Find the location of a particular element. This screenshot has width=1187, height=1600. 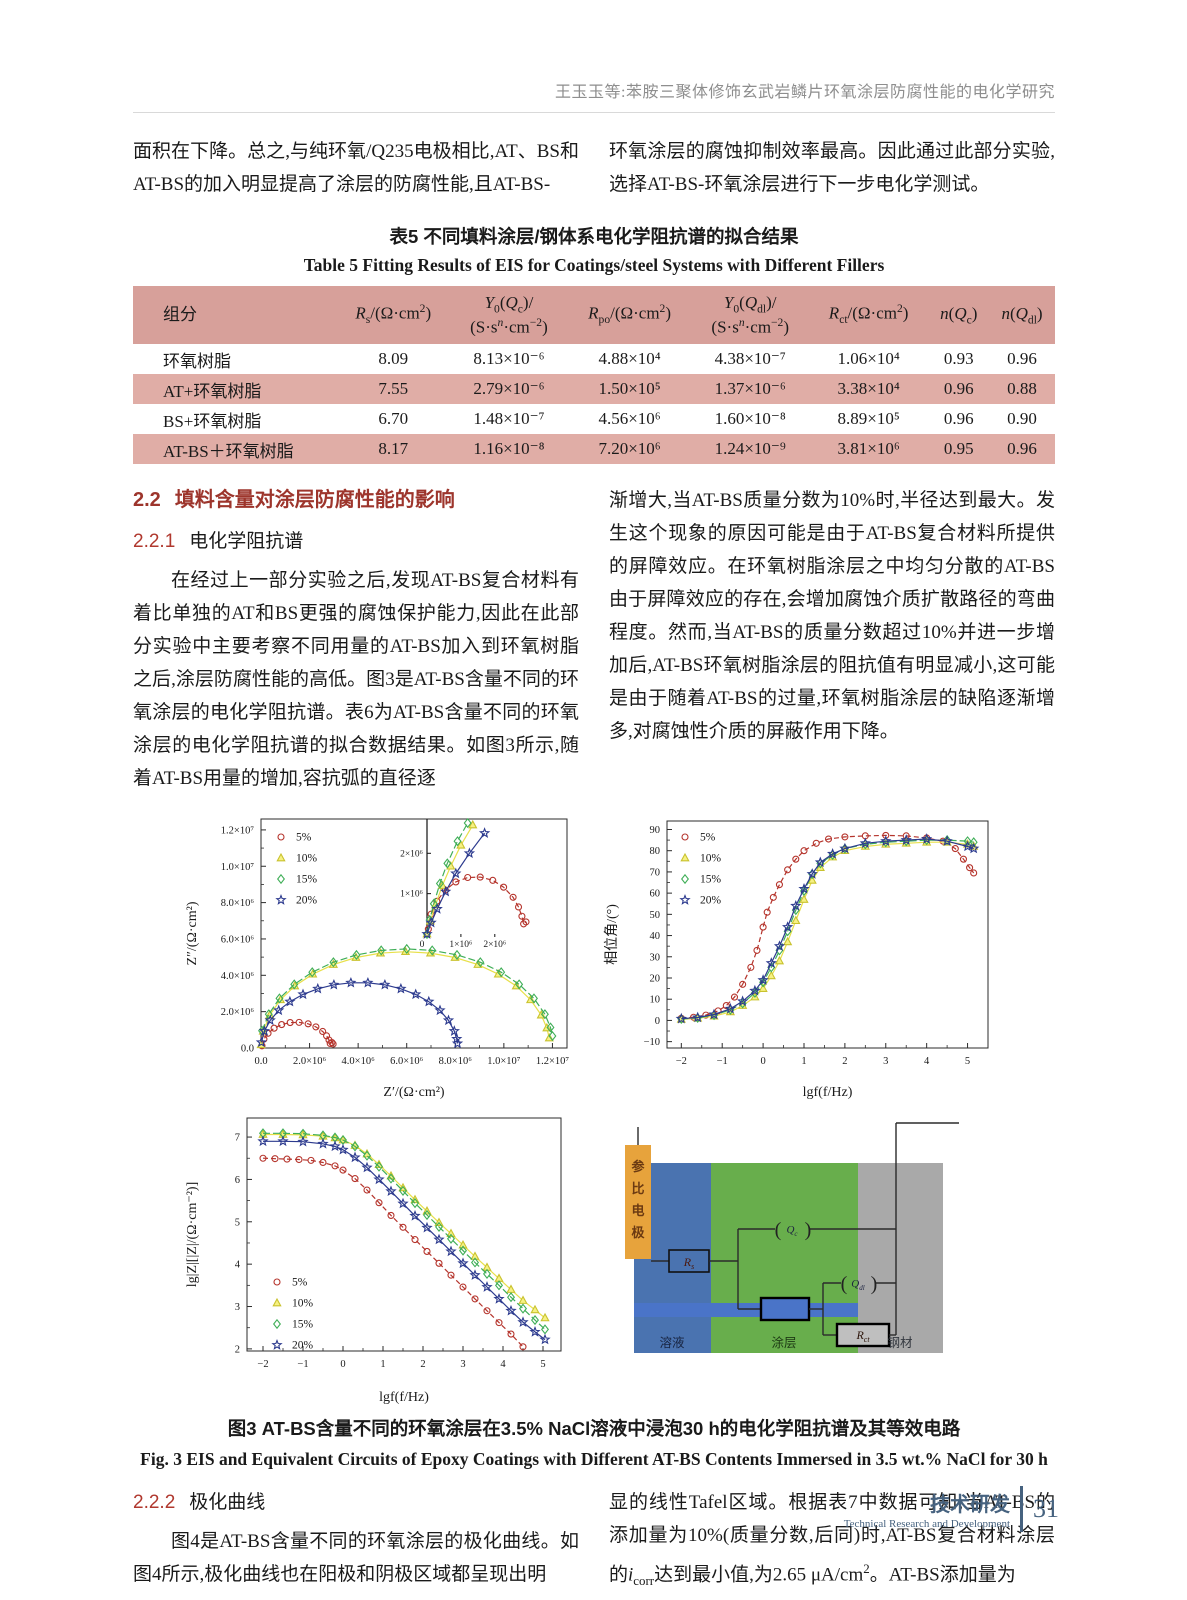

svg-text: 40 is located at coordinates (655, 936).